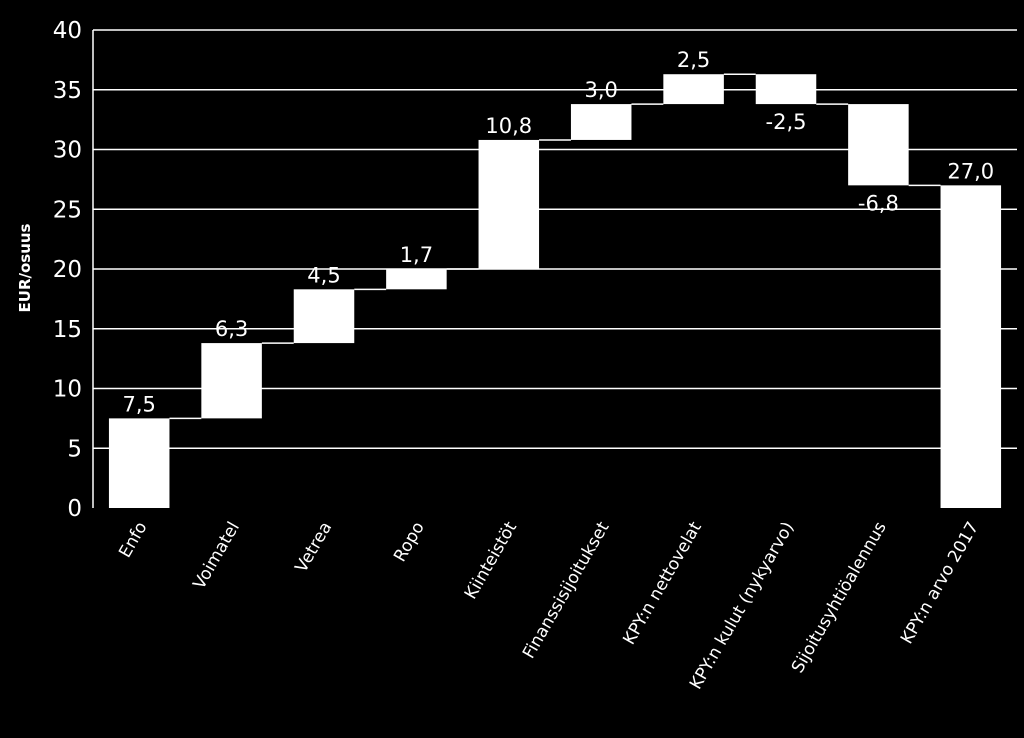 The image size is (1024, 738). What do you see at coordinates (839, 597) in the screenshot?
I see `x-category-label: Sijoitusyhtiöalennus` at bounding box center [839, 597].